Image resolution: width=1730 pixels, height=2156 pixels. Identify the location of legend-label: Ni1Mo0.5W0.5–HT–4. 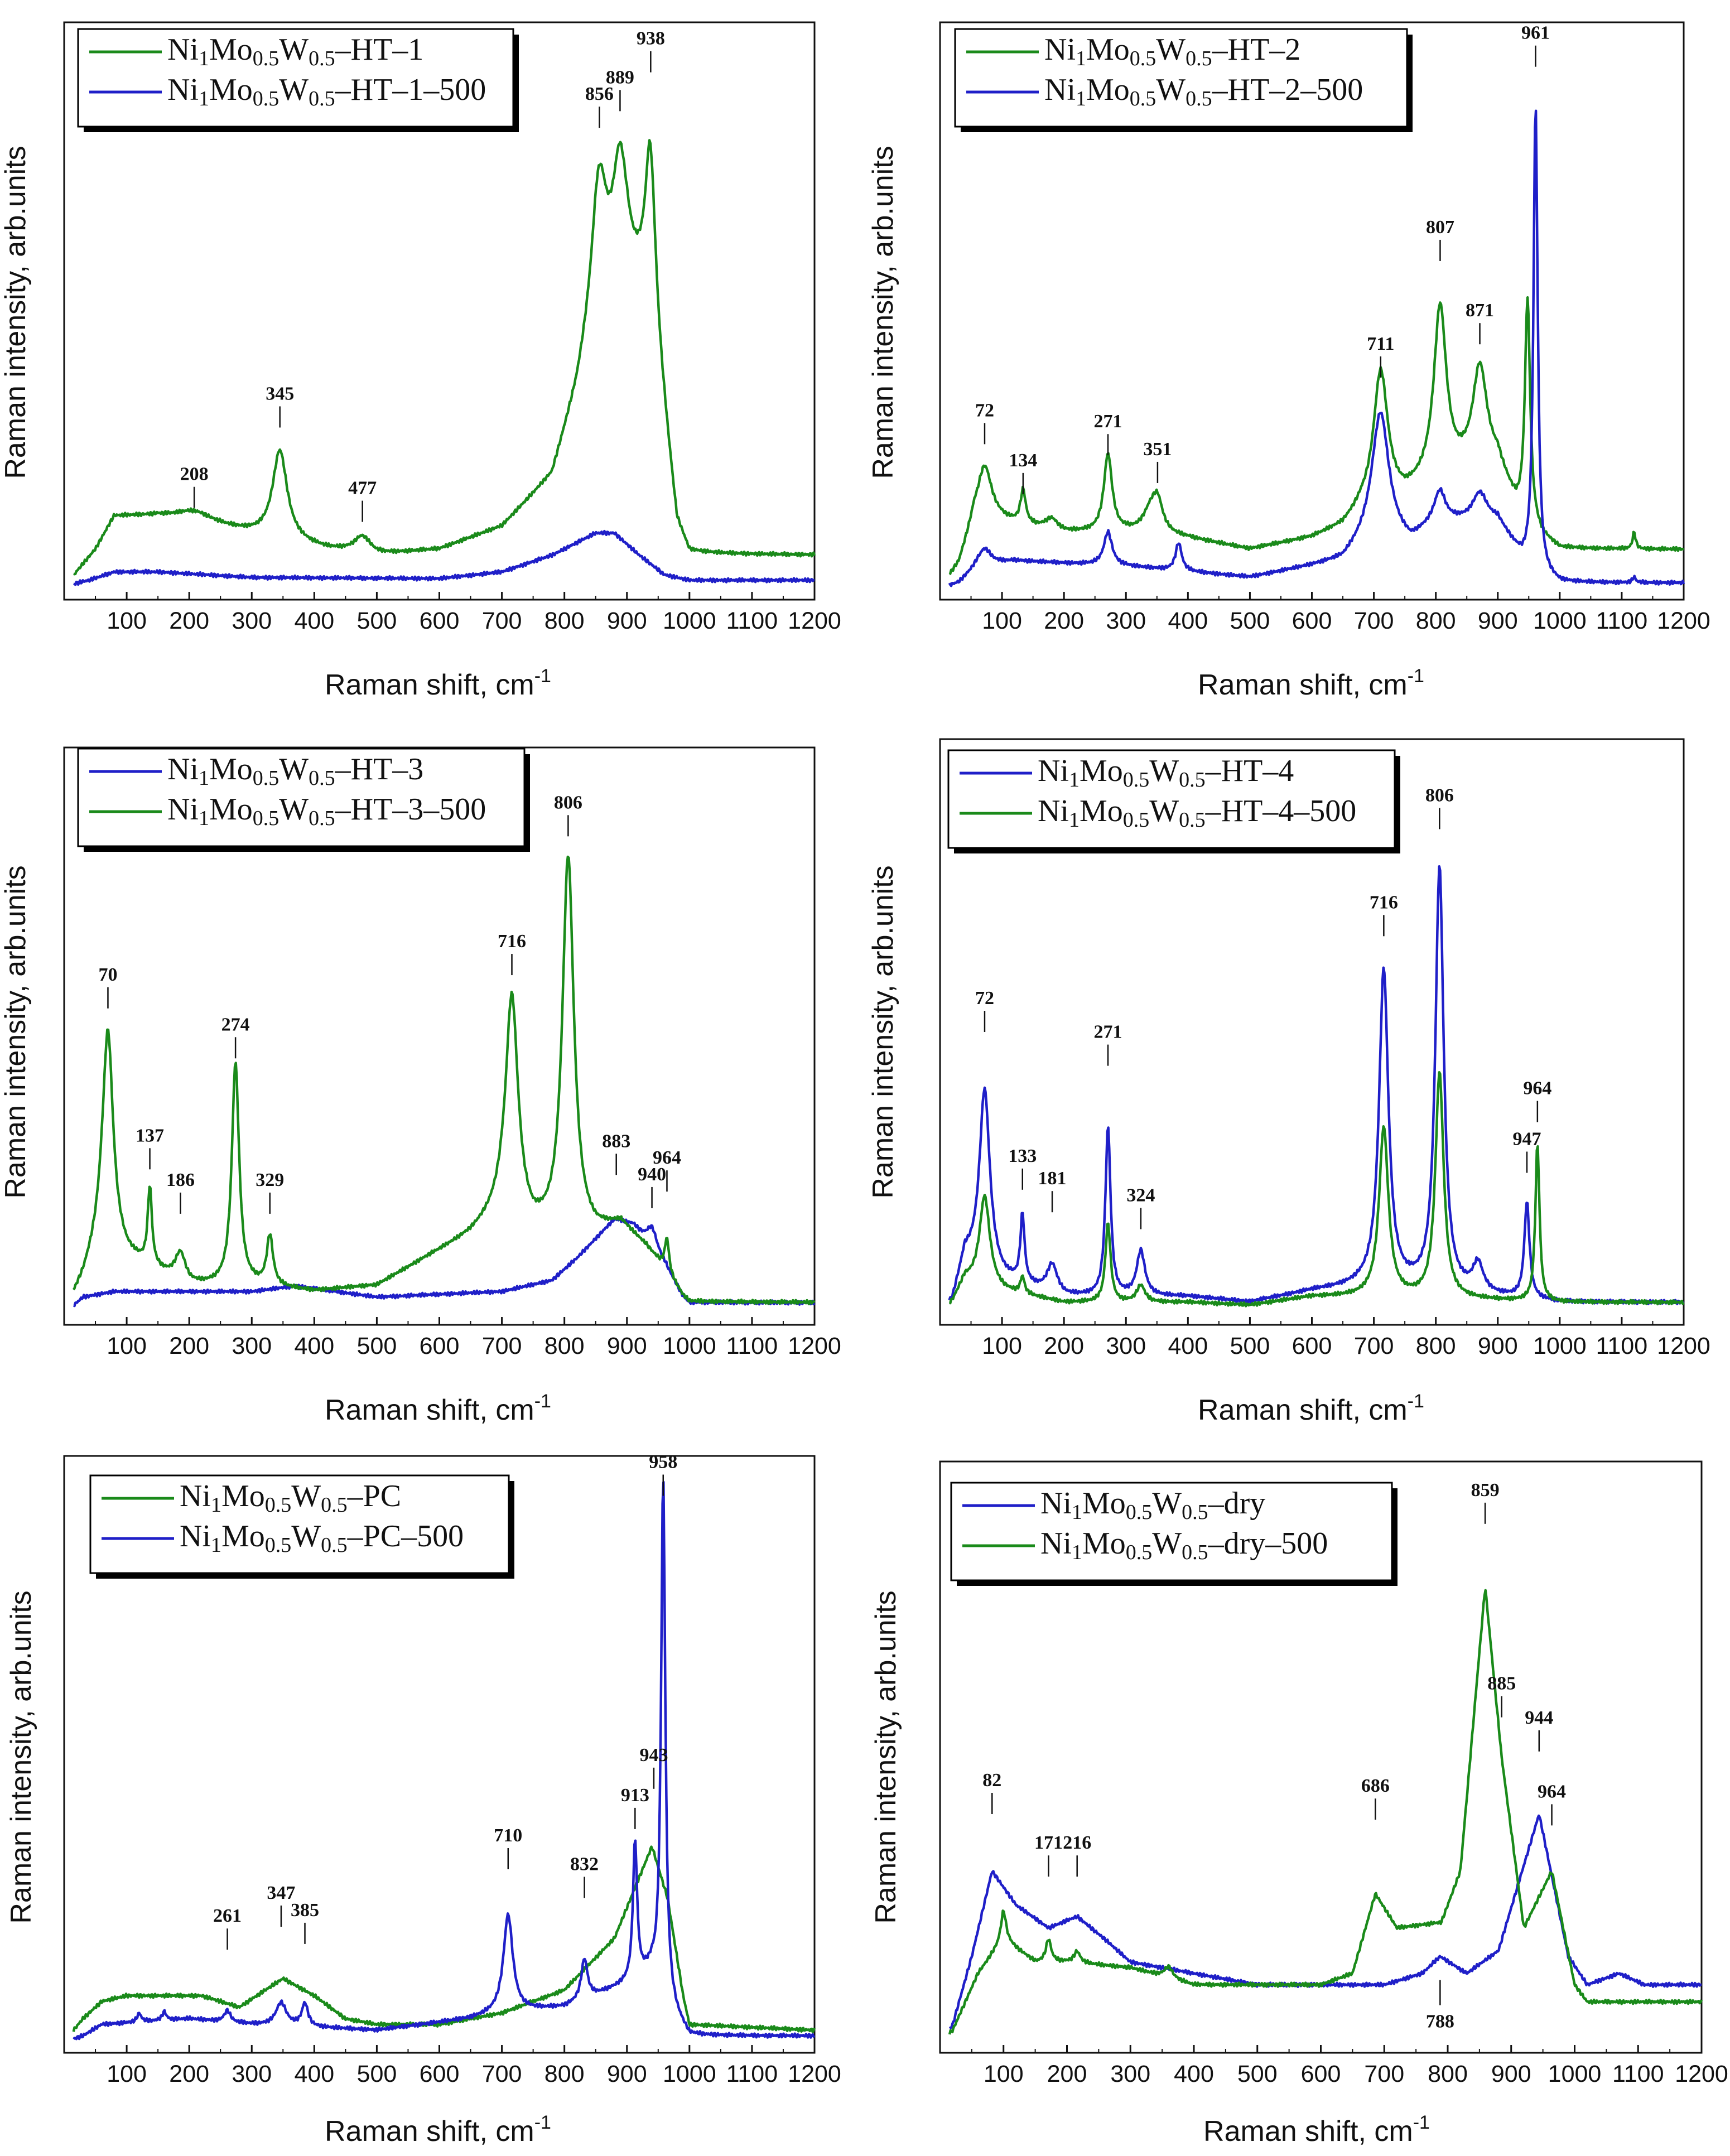
(1166, 773).